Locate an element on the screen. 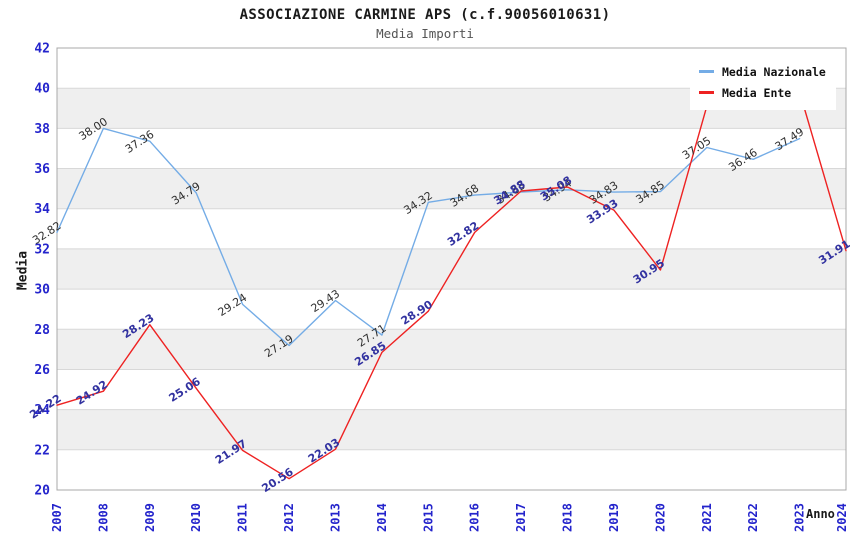 The width and height of the screenshot is (850, 550). x-axis-title: Anno is located at coordinates (820, 514).